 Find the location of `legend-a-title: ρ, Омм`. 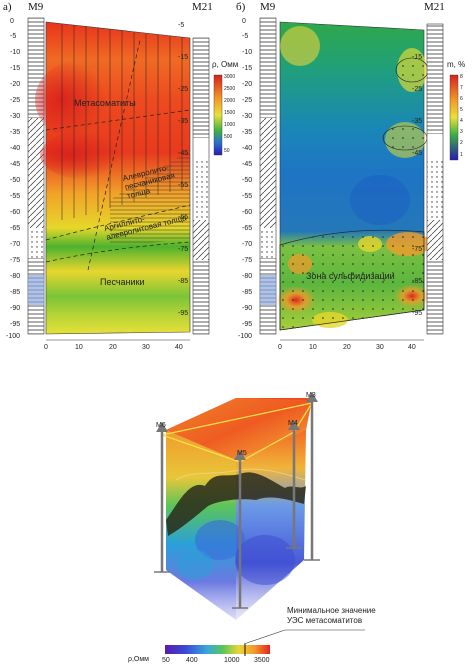

legend-a-title: ρ, Омм is located at coordinates (225, 64).